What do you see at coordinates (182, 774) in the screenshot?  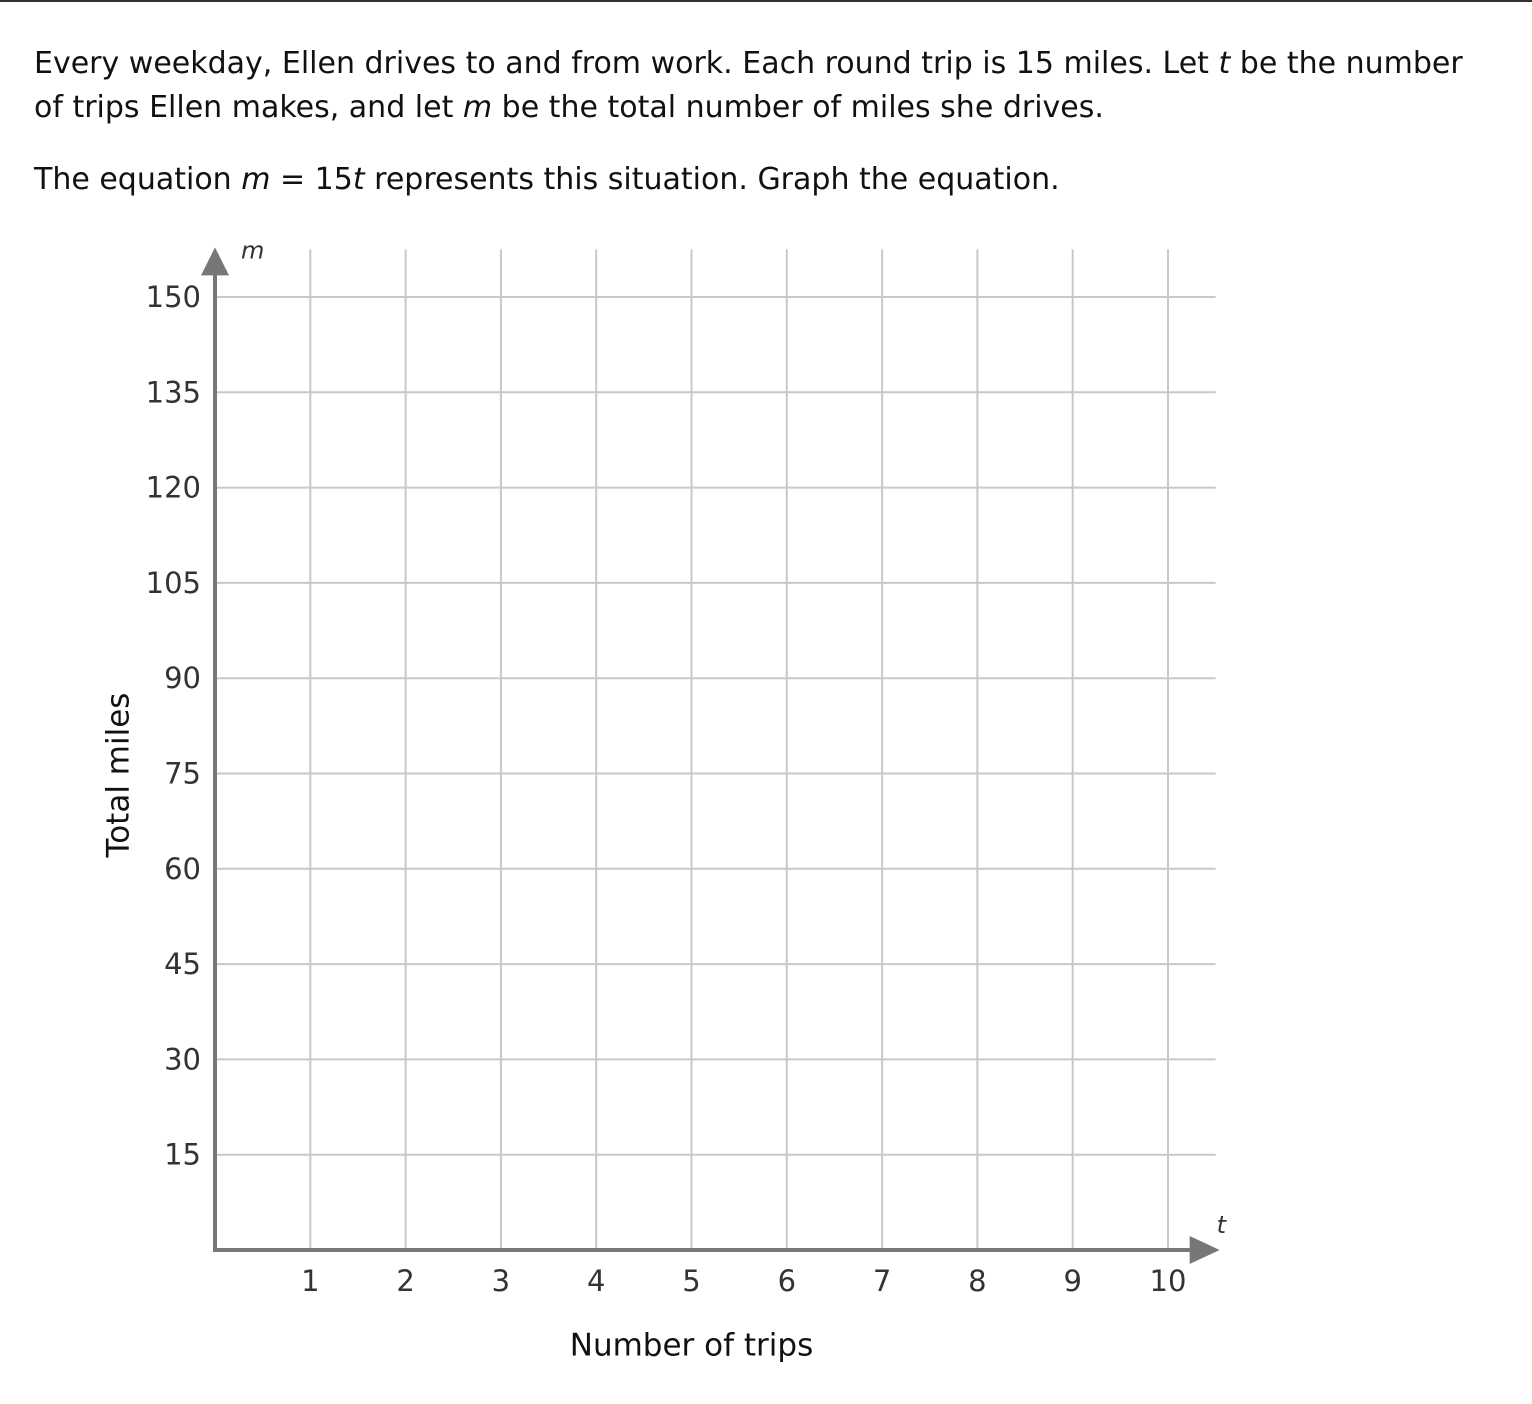 I see `y-tick-label: 75` at bounding box center [182, 774].